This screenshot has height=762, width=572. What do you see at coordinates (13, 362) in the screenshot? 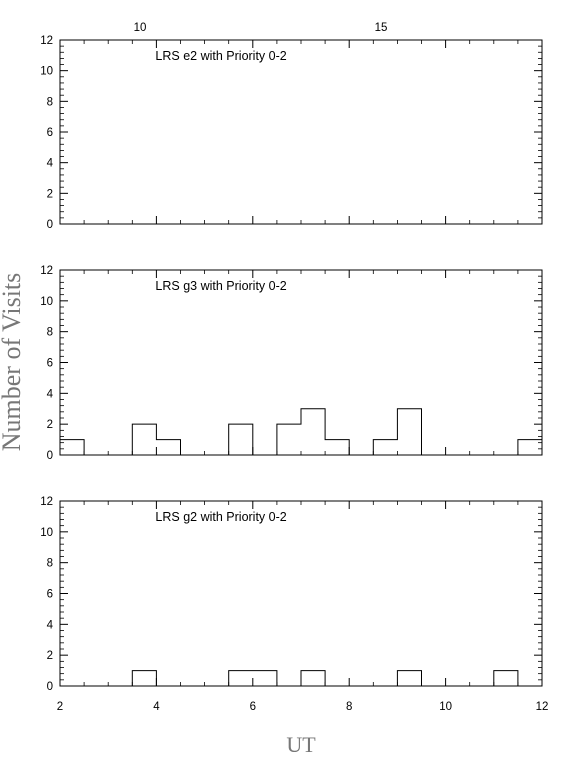
I see `y-axis-title: Number of Visits` at bounding box center [13, 362].